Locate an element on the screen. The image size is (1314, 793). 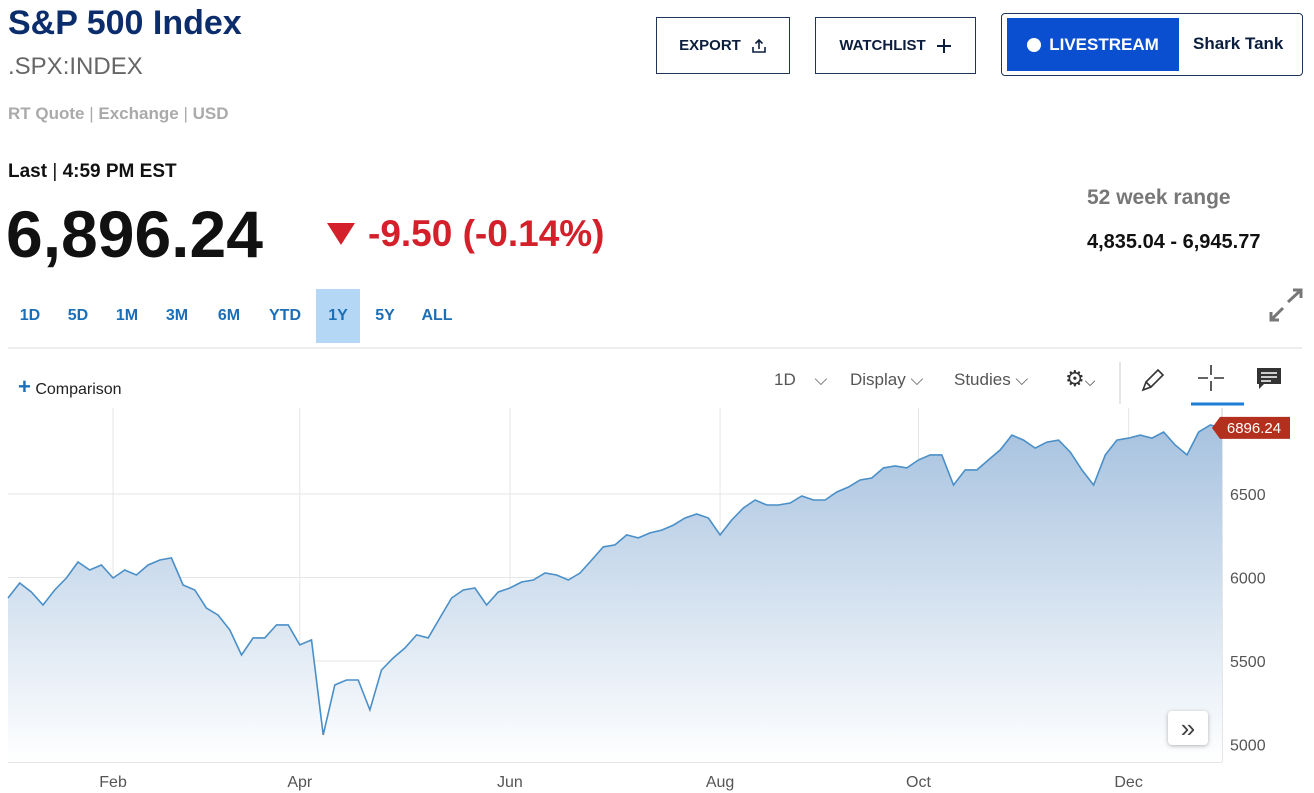
y-tick-label: 6500 is located at coordinates (1248, 495).